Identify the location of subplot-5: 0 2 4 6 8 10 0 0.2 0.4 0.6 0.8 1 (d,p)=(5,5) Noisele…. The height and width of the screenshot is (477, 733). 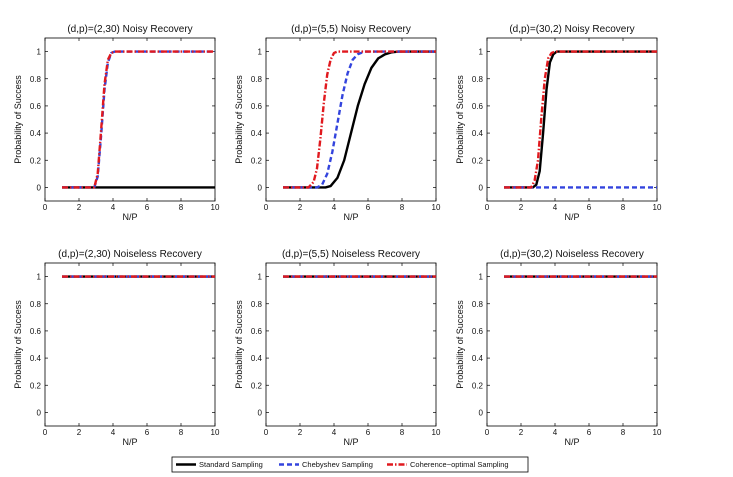
(337, 348).